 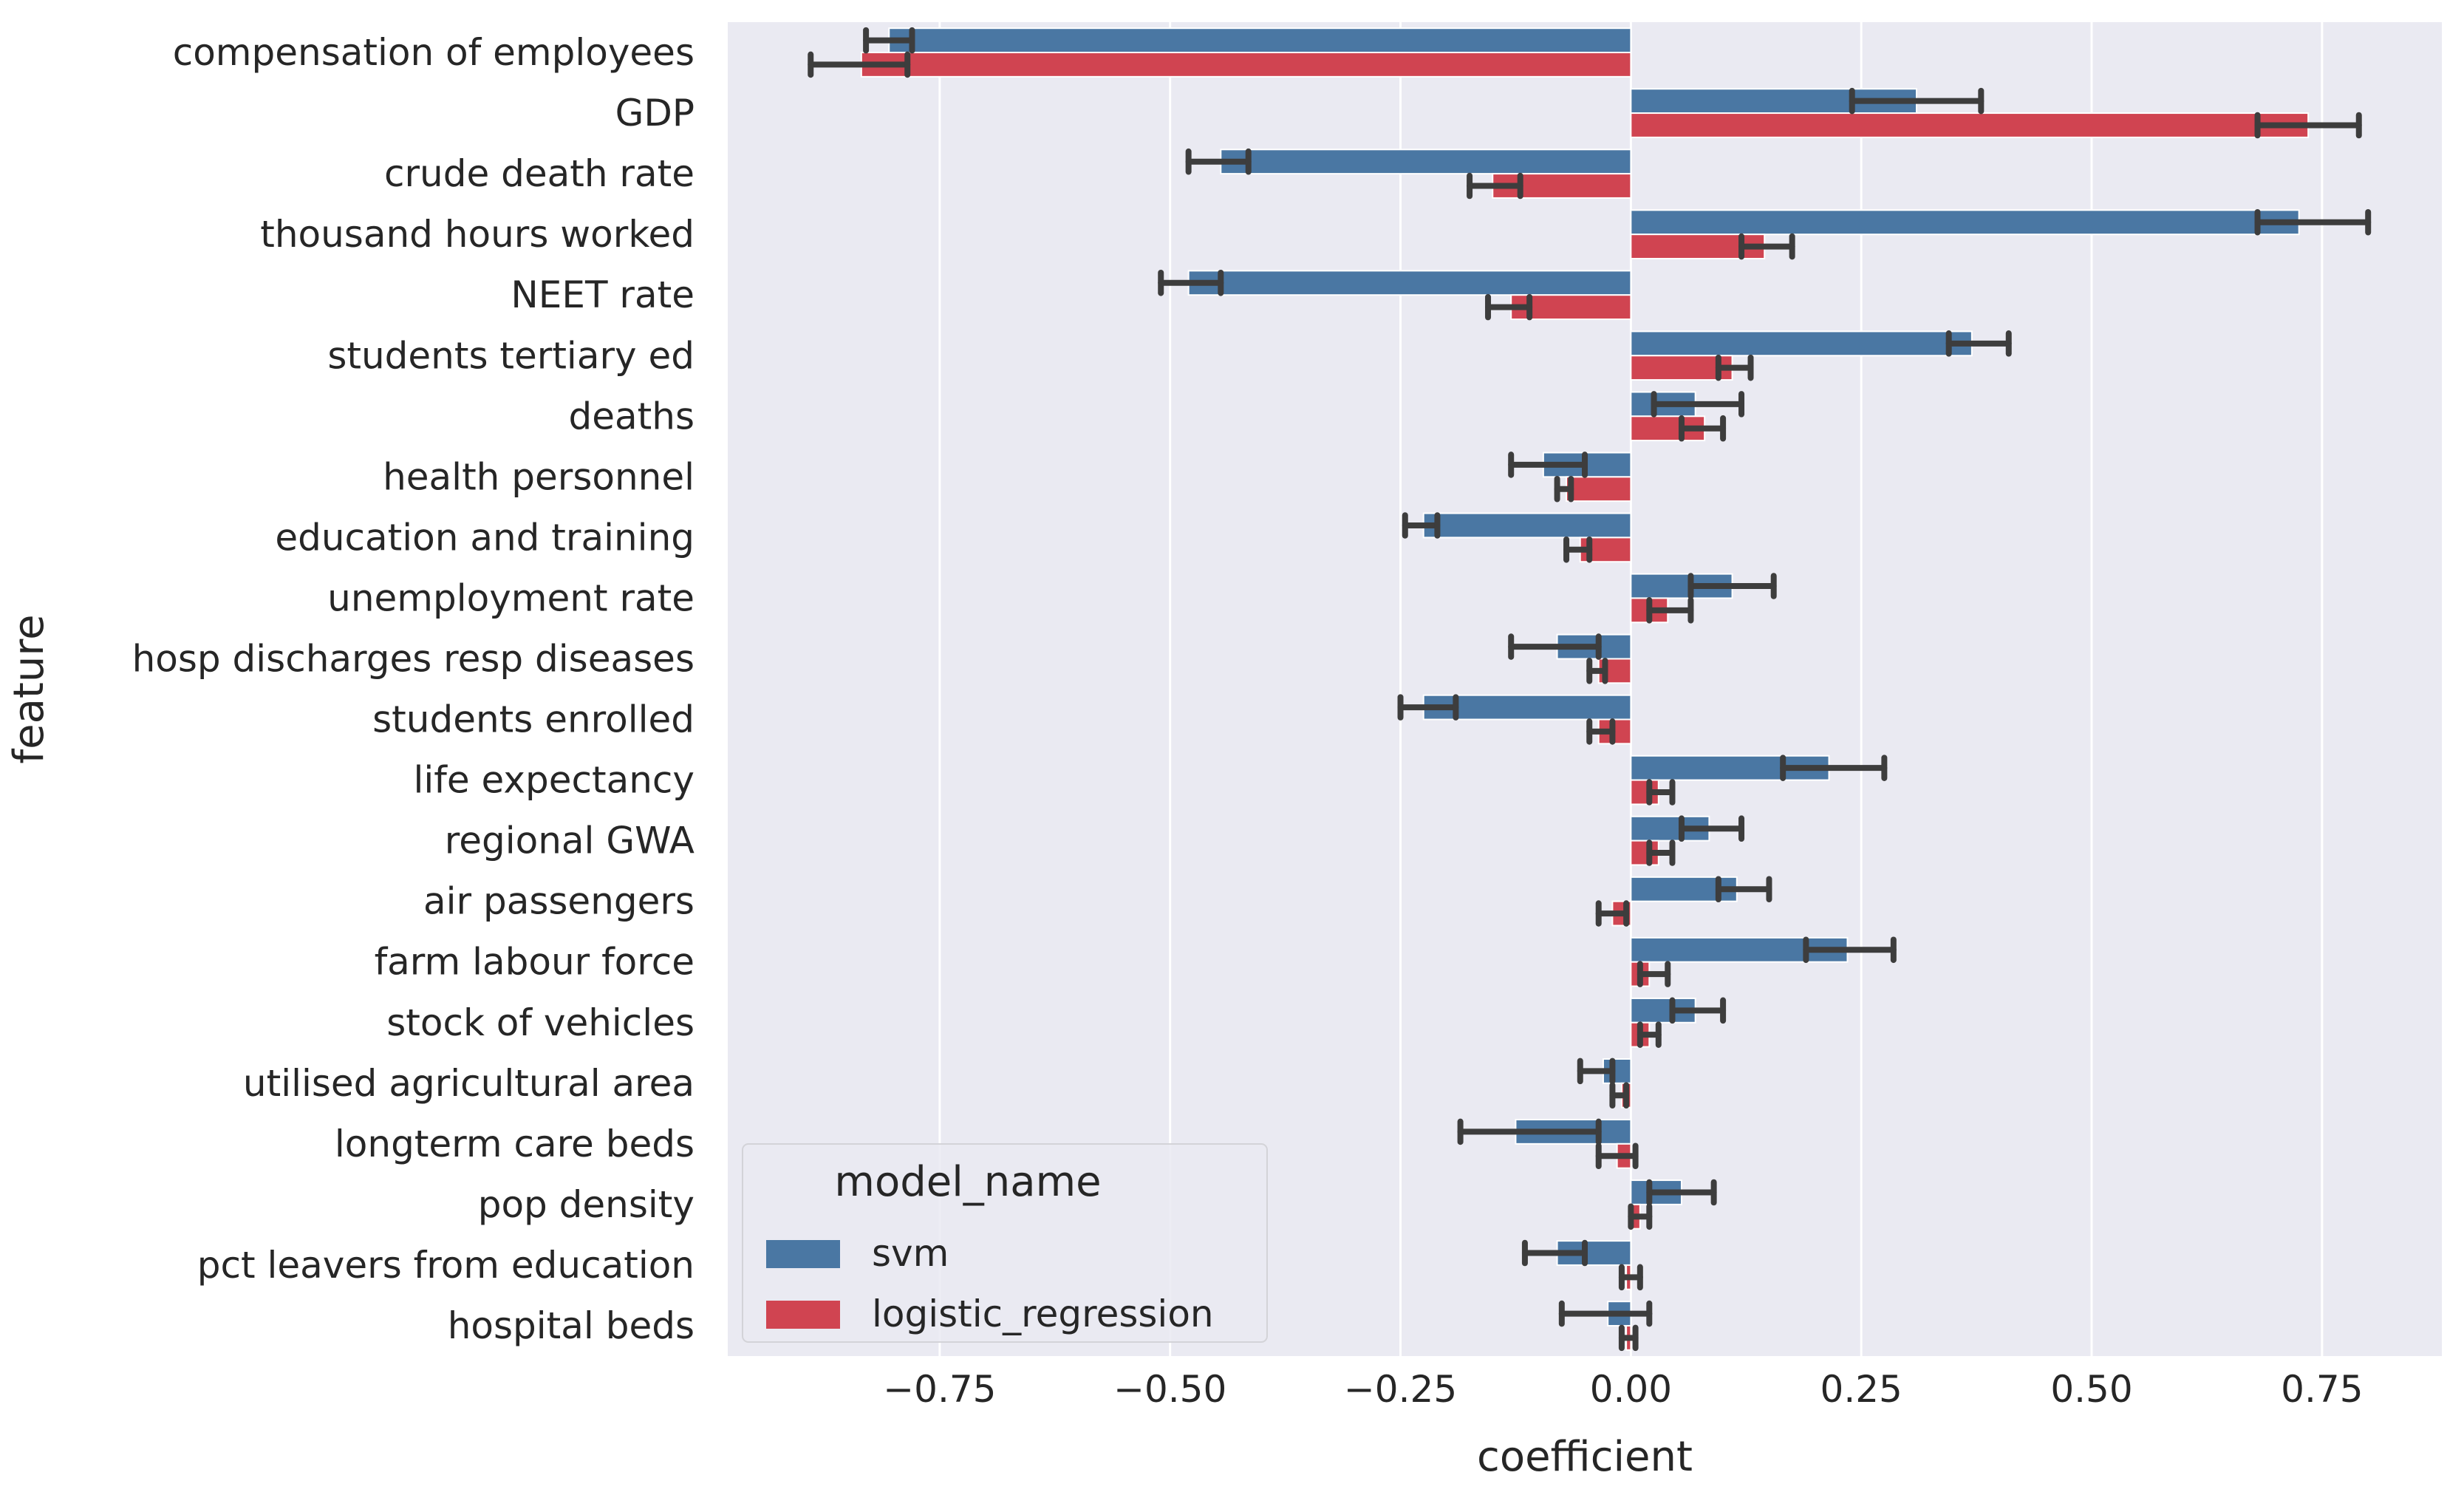 What do you see at coordinates (559, 901) in the screenshot?
I see `y-tick-label: air passengers` at bounding box center [559, 901].